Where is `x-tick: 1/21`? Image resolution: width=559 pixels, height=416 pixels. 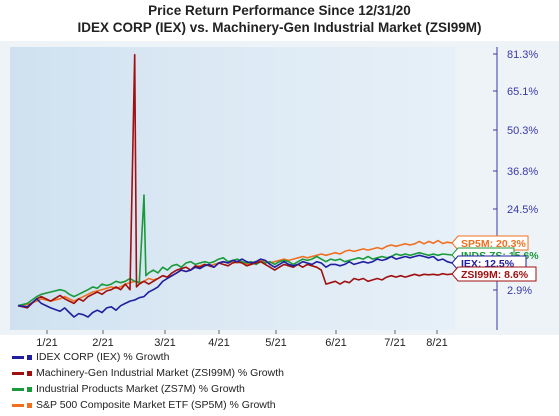
x-tick: 1/21 is located at coordinates (47, 339).